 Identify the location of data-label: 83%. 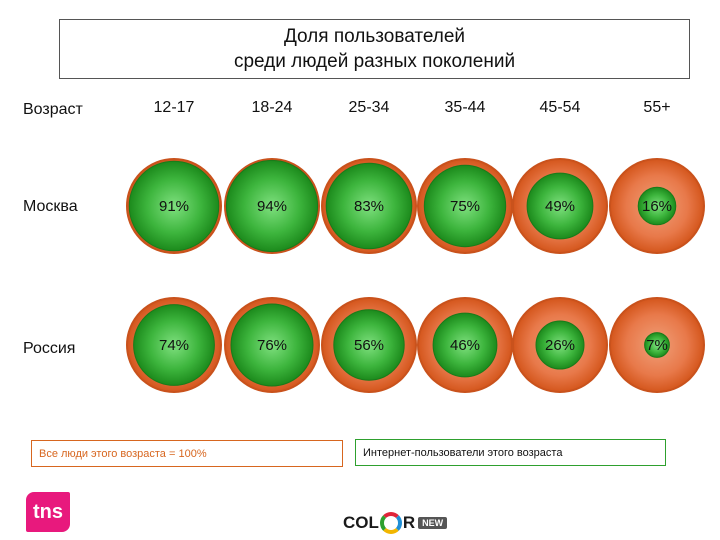
(369, 206).